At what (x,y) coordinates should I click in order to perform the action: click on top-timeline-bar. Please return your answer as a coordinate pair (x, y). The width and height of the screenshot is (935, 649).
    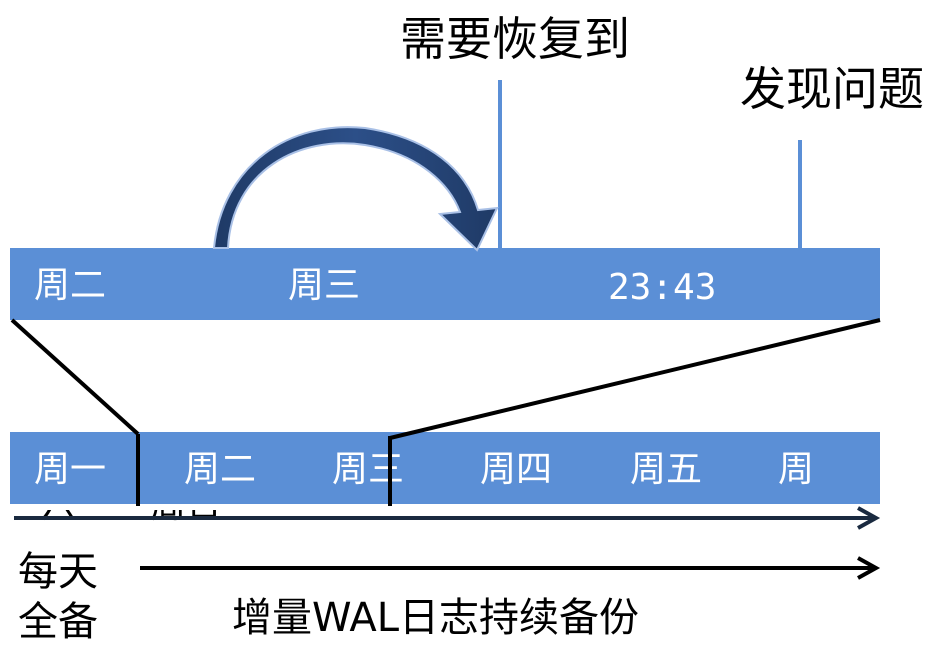
    Looking at the image, I should click on (445, 284).